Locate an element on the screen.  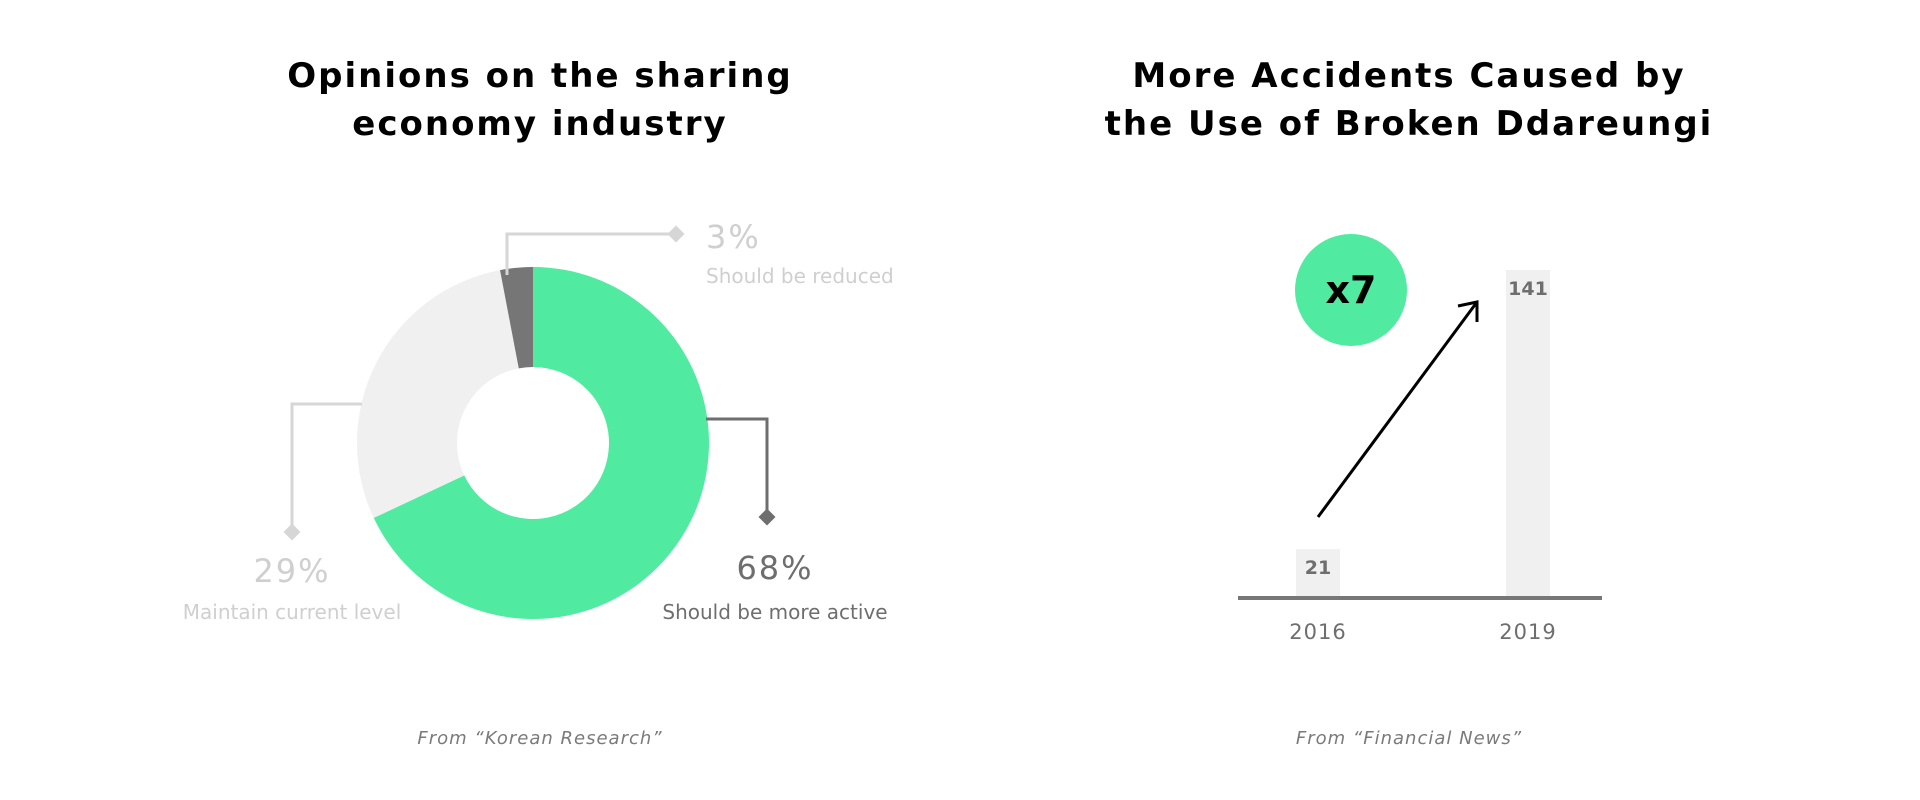
x-tick-label: 2016 is located at coordinates (1318, 632).